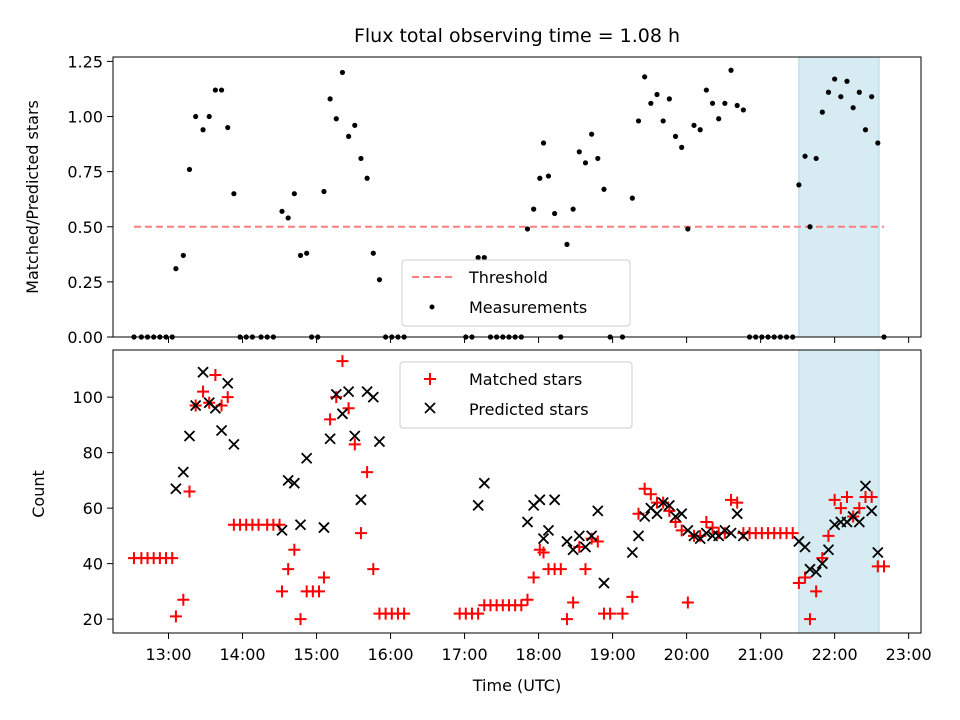 The image size is (960, 720). I want to click on y-tick-label: 0.75, so click(85, 172).